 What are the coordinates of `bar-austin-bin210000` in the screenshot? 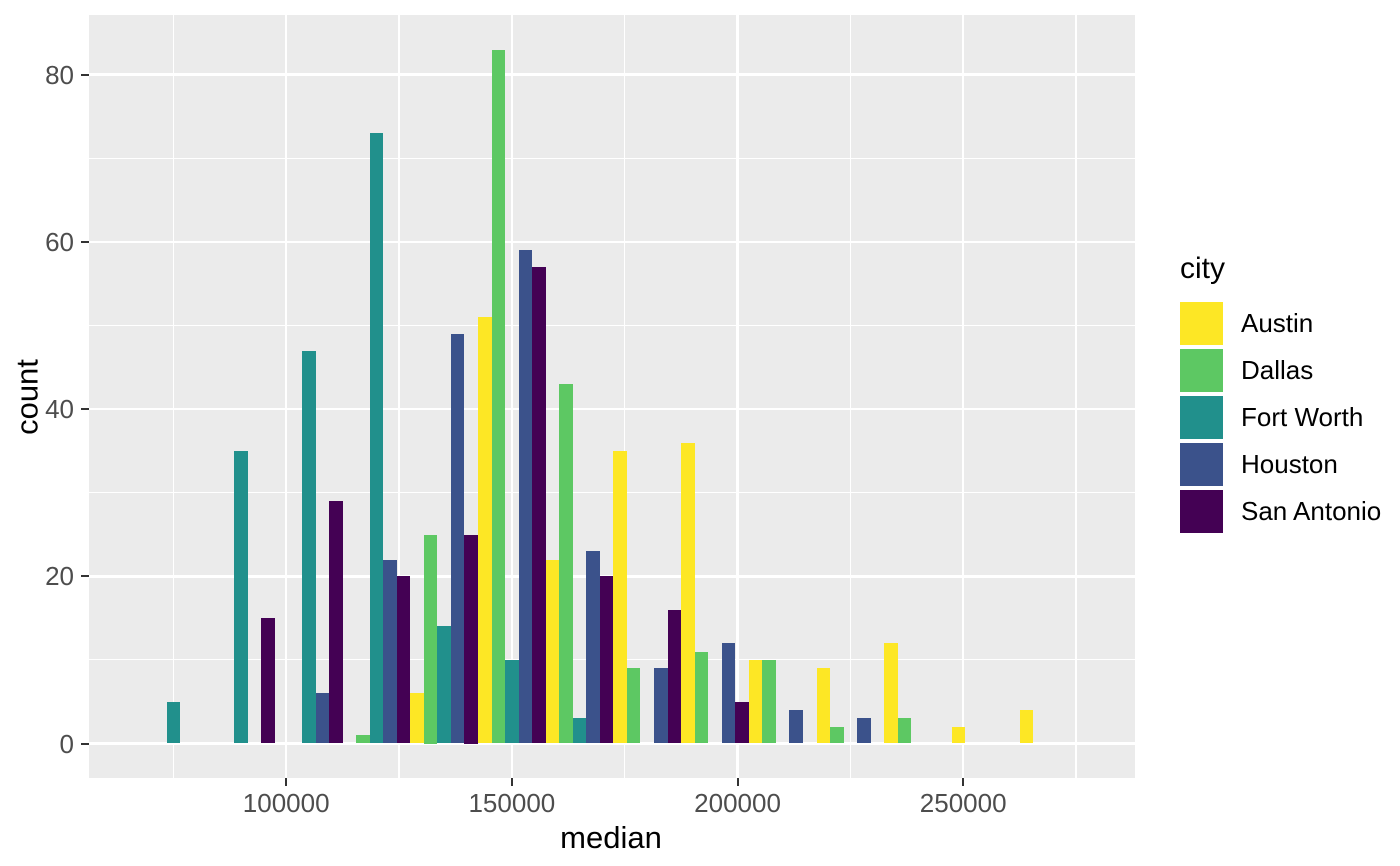 It's located at (755, 701).